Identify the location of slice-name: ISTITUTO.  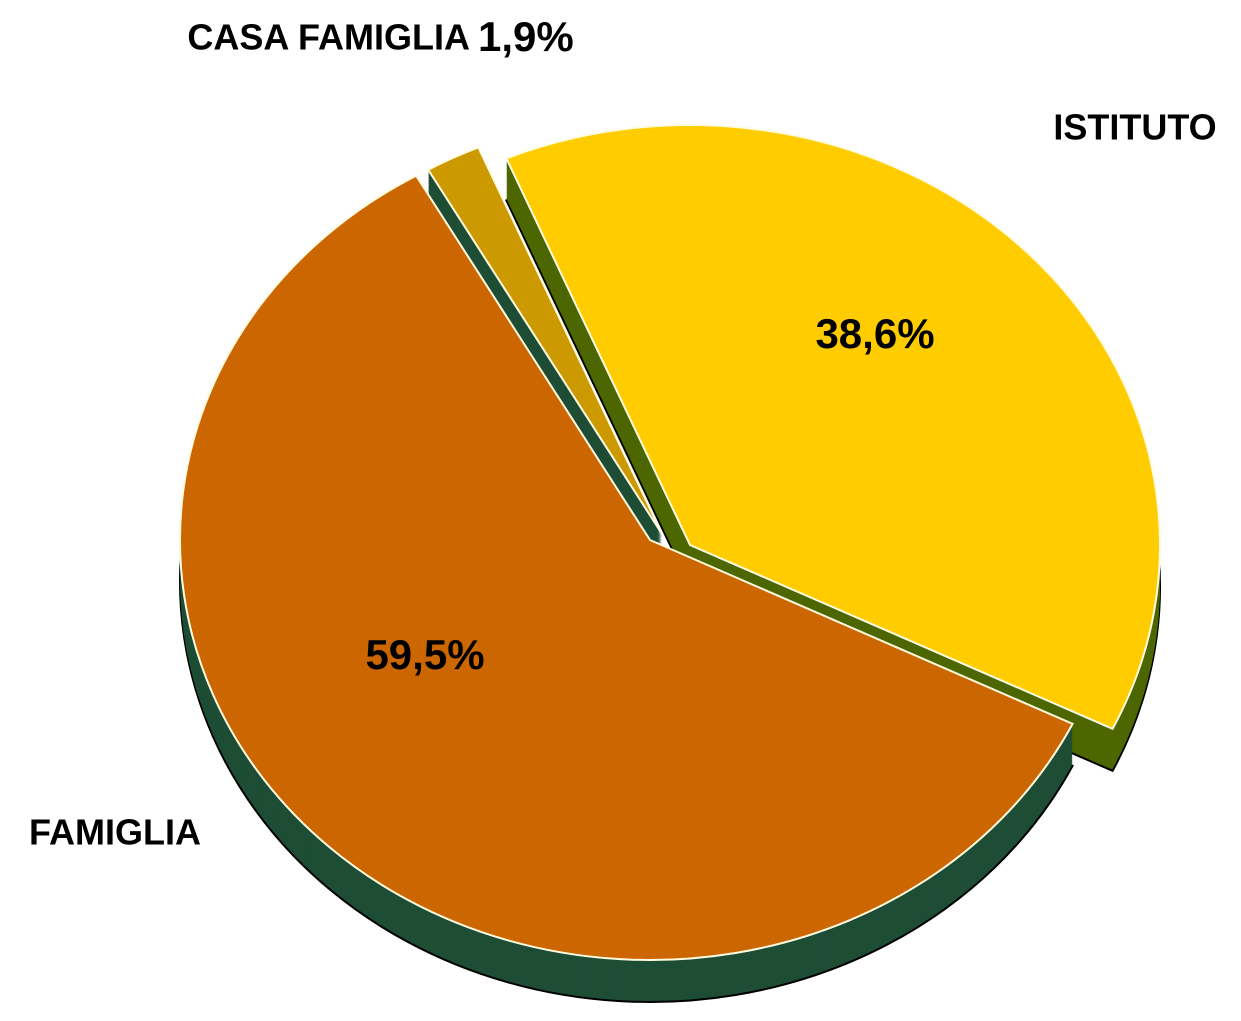
(1134, 127).